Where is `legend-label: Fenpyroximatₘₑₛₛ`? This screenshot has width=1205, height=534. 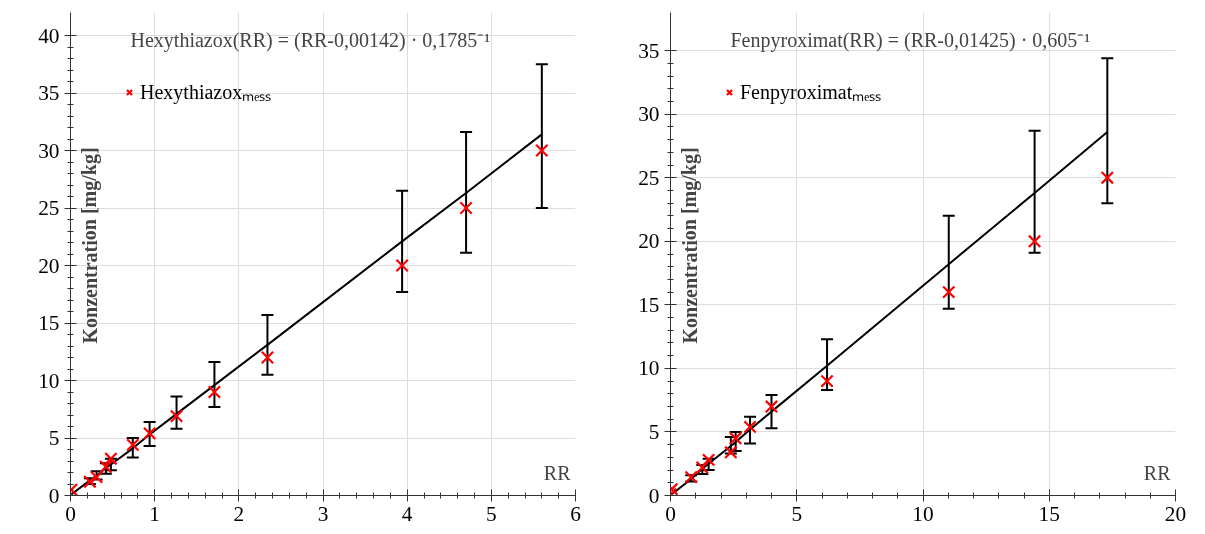
legend-label: Fenpyroximatₘₑₛₛ is located at coordinates (811, 92).